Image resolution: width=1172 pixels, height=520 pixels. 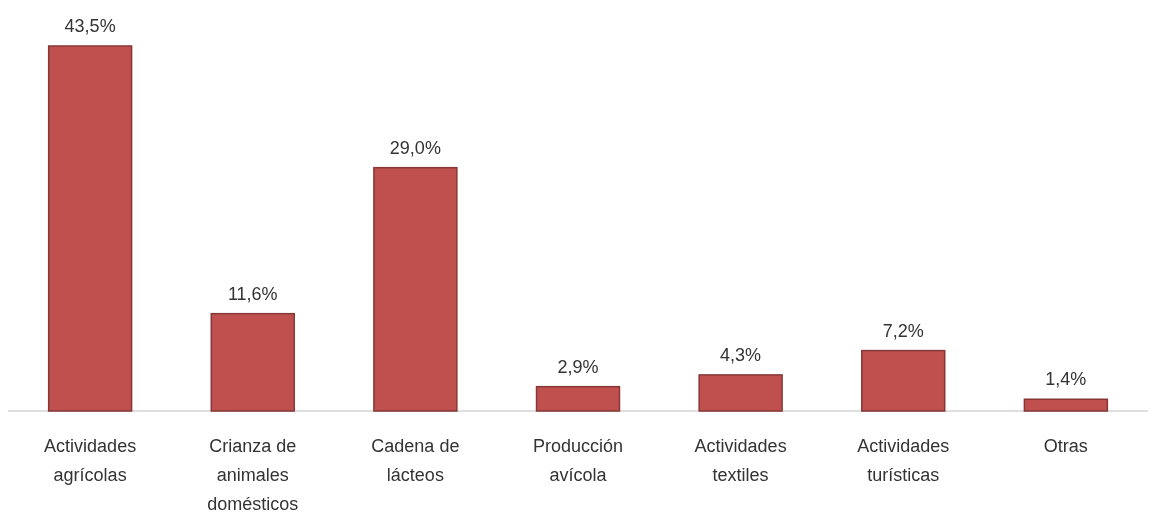 I want to click on x-tick-label: Producción avícola, so click(x=578, y=460).